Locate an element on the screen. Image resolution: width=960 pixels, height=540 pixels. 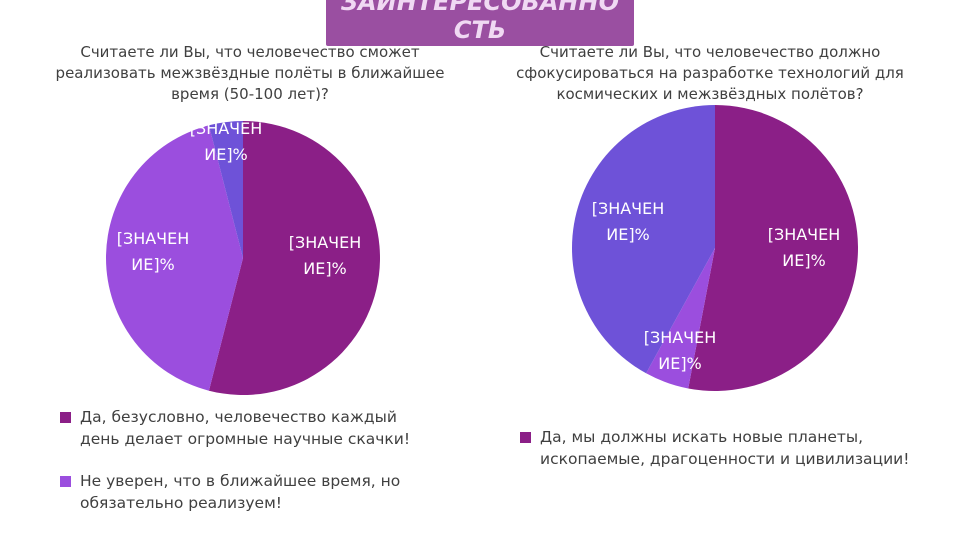
slide-title: ЗАИНТЕРЕСОВАННО СТЬ is located at coordinates (479, 22).